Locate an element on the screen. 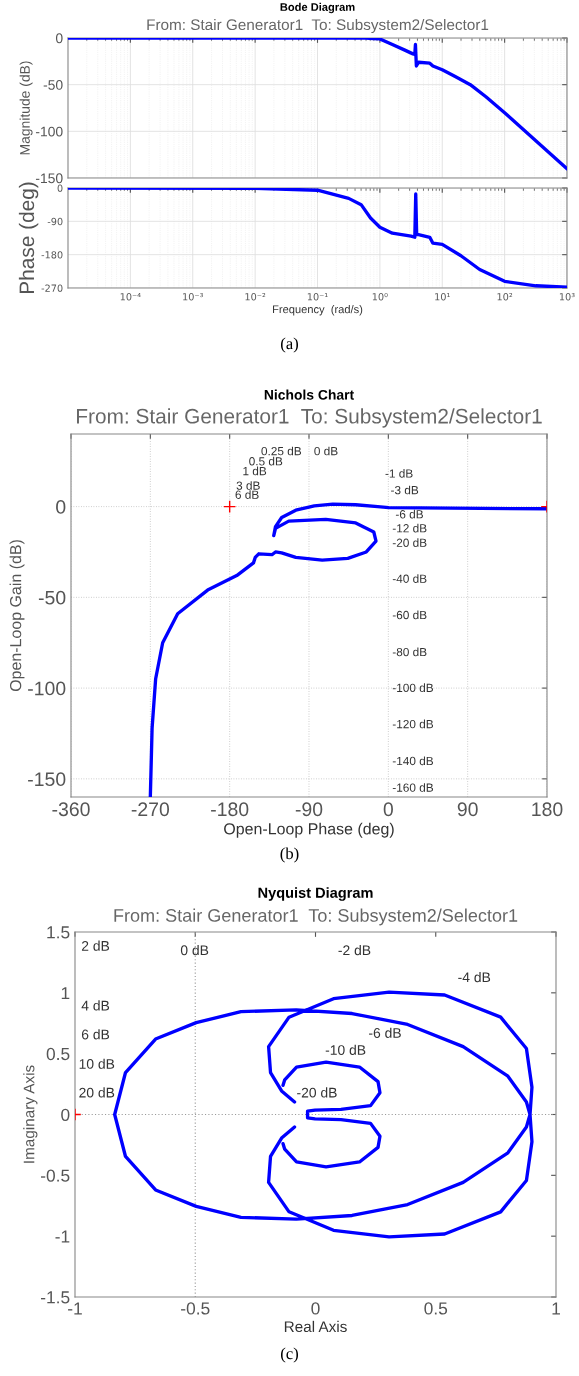 This screenshot has height=1376, width=579. y-tick-label: -0.5 is located at coordinates (55, 1175).